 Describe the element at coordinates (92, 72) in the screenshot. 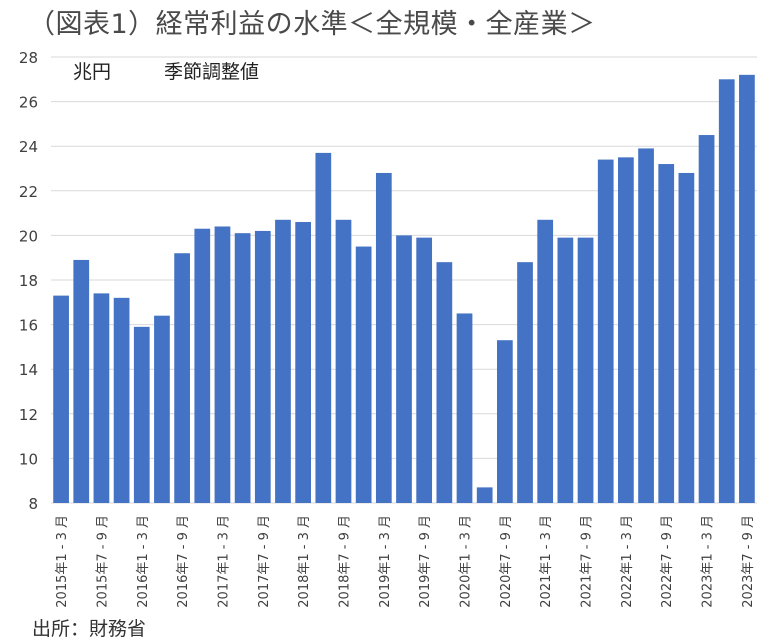

I see `unit-label: 兆円` at that location.